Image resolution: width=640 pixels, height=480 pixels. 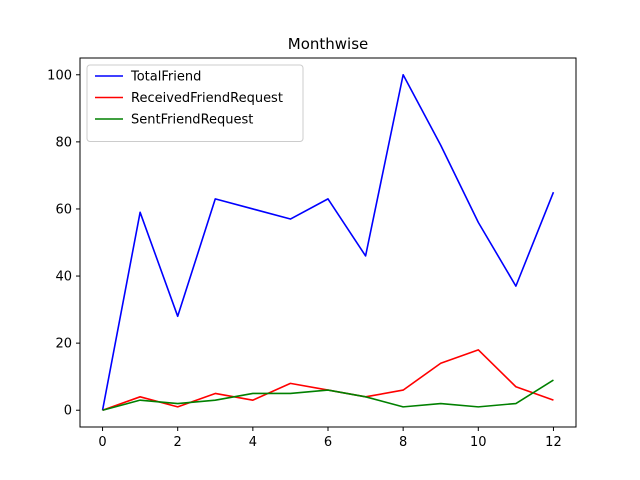 I want to click on x-tick-label: 6, so click(x=328, y=442).